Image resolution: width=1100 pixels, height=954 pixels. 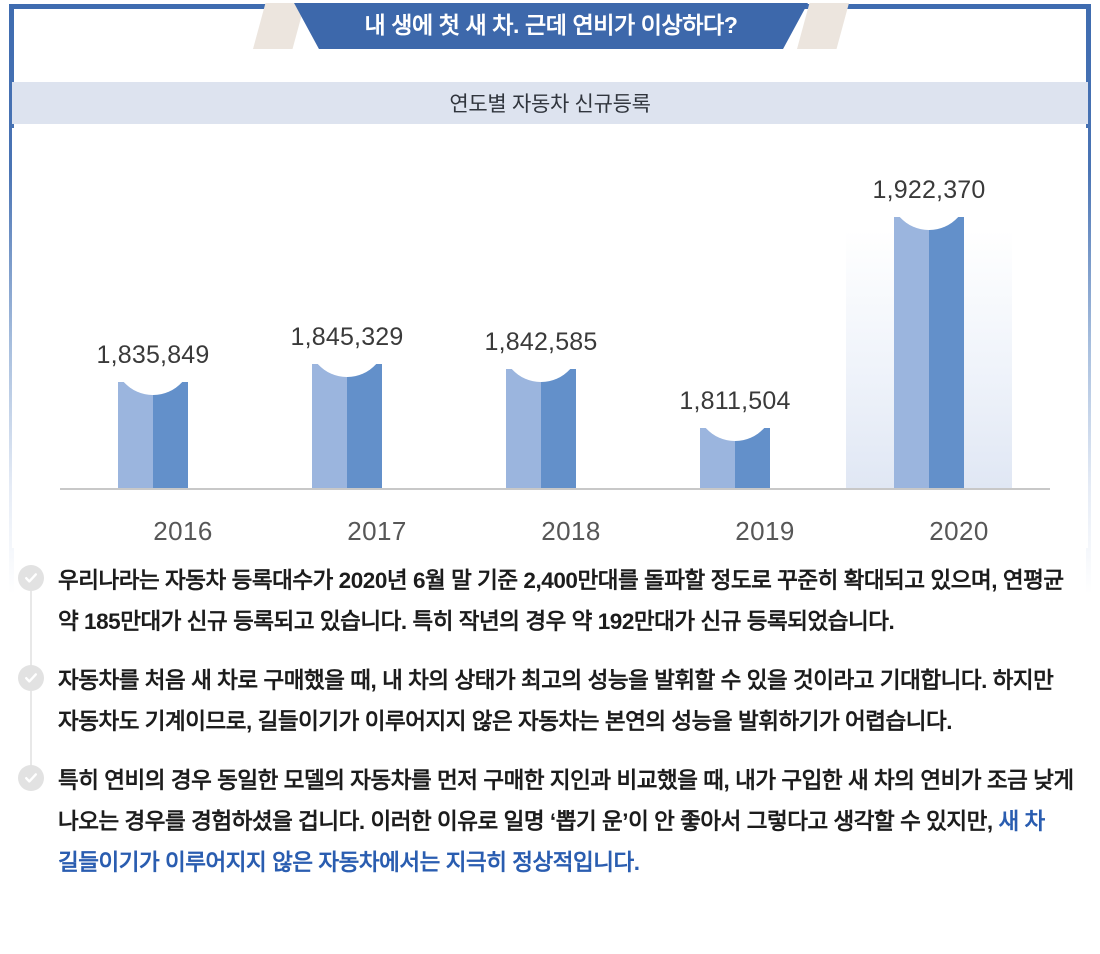 I want to click on bar-group-4: 1,922,370, so click(x=929, y=316).